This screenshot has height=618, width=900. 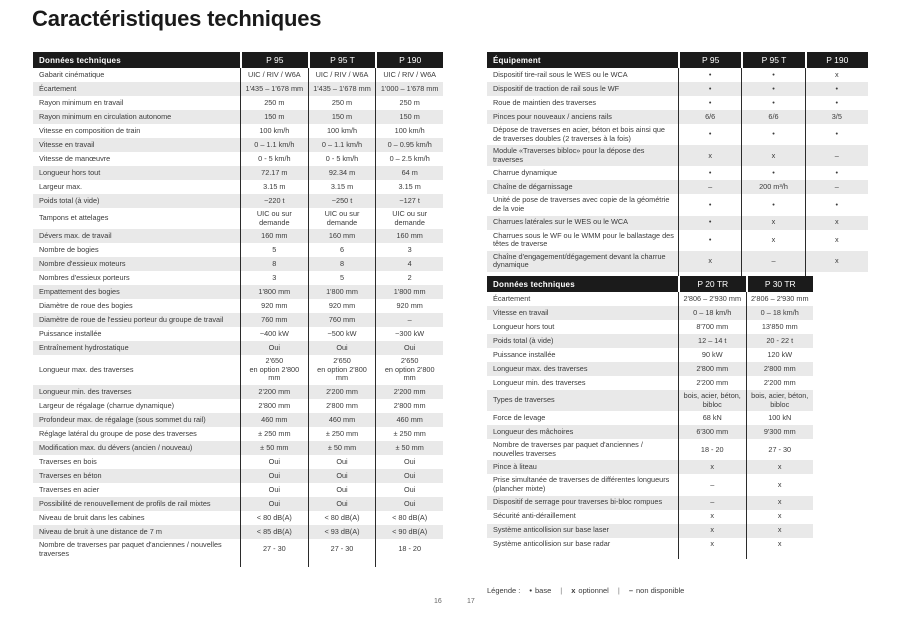 What do you see at coordinates (409, 60) in the screenshot?
I see `column-header: P 190` at bounding box center [409, 60].